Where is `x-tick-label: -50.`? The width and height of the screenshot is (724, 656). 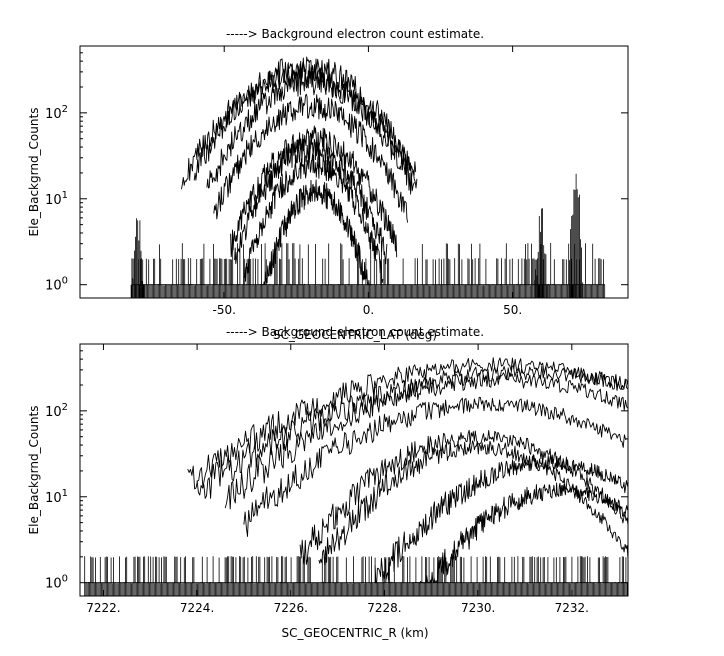 x-tick-label: -50. is located at coordinates (223, 310).